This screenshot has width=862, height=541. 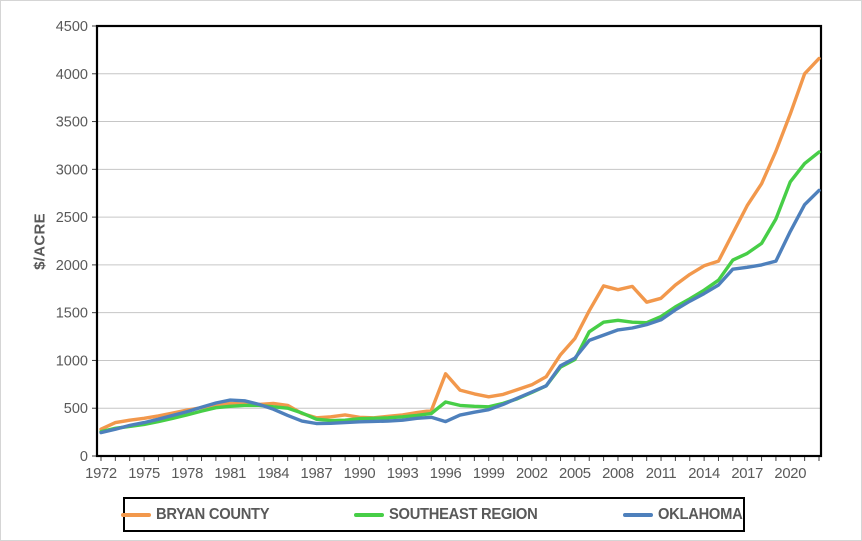 I want to click on x-tick-label: 1975, so click(x=144, y=474).